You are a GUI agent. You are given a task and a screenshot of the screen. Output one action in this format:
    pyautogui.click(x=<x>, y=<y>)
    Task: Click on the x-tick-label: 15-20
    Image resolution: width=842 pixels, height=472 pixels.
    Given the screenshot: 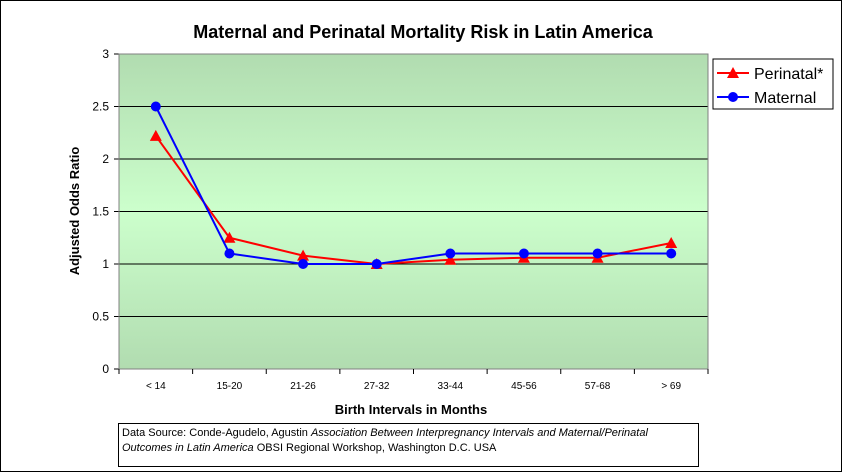 What is the action you would take?
    pyautogui.click(x=230, y=386)
    